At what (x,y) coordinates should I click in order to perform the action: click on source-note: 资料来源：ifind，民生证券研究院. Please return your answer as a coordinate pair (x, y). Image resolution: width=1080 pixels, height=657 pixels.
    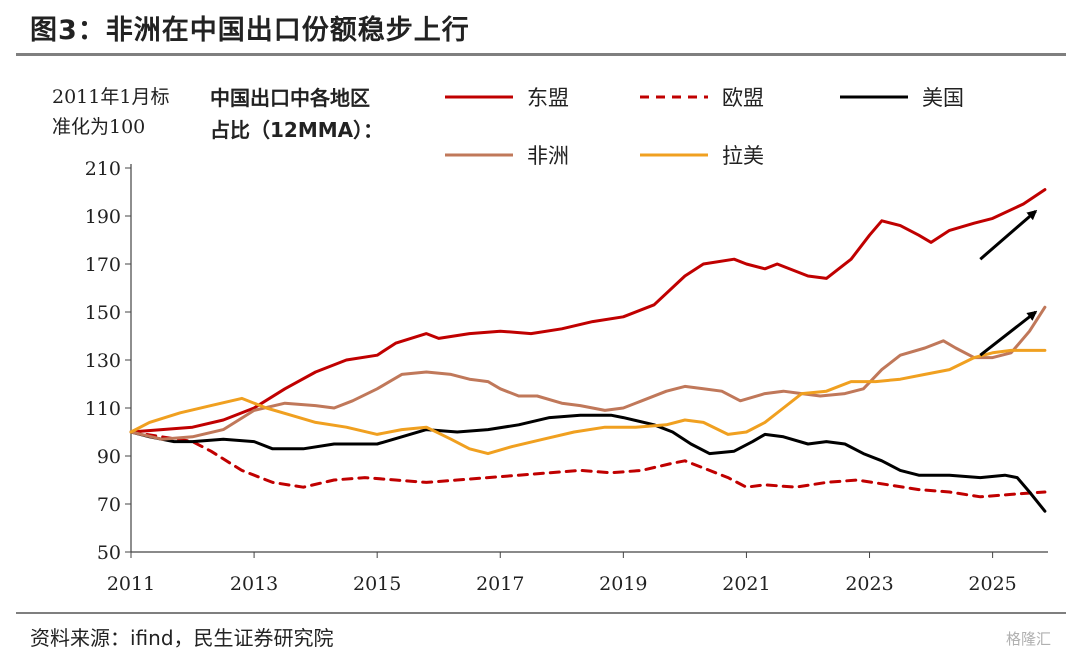
    Looking at the image, I should click on (182, 638).